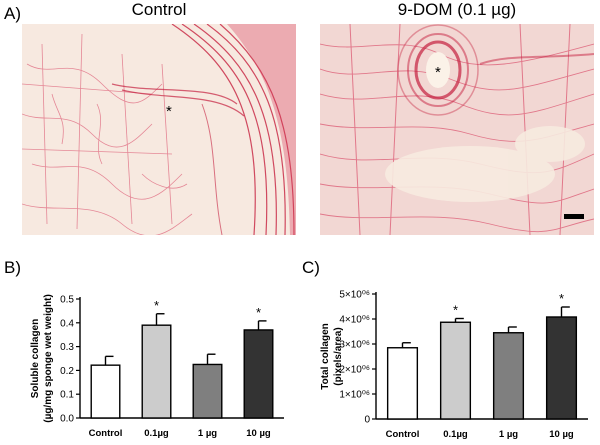 The image size is (600, 445). I want to click on y-tick-label: 0.5, so click(67, 300).